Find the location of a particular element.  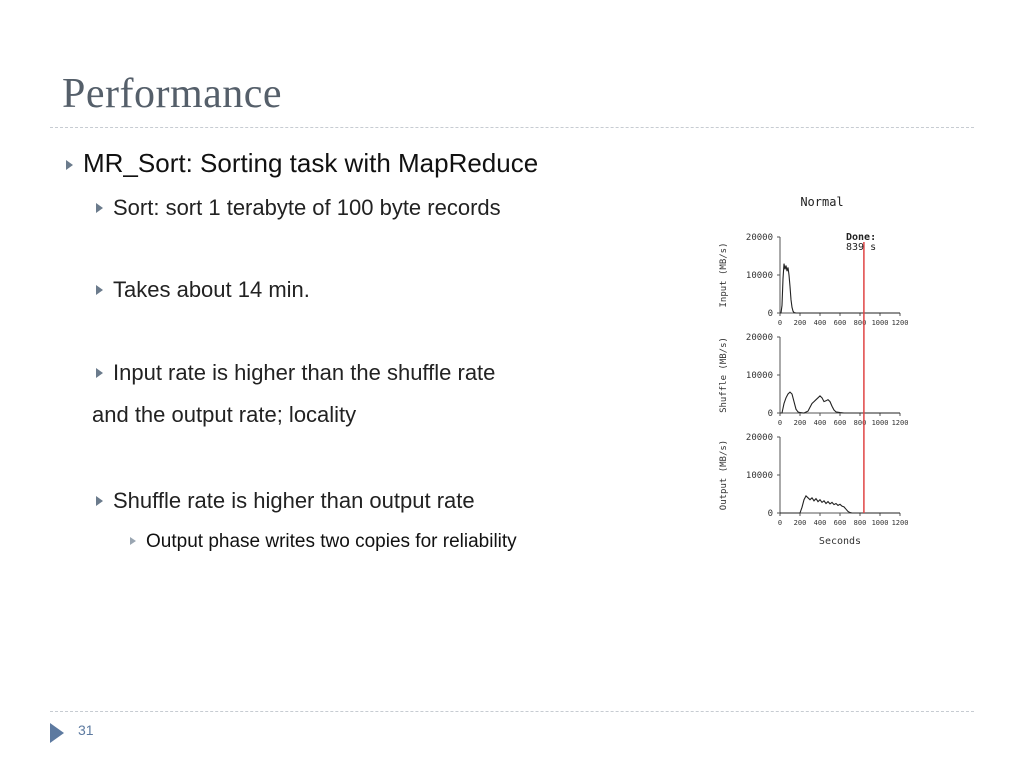

bullet-shuffle-rate: Shuffle rate is higher than output rate is located at coordinates (285, 501).